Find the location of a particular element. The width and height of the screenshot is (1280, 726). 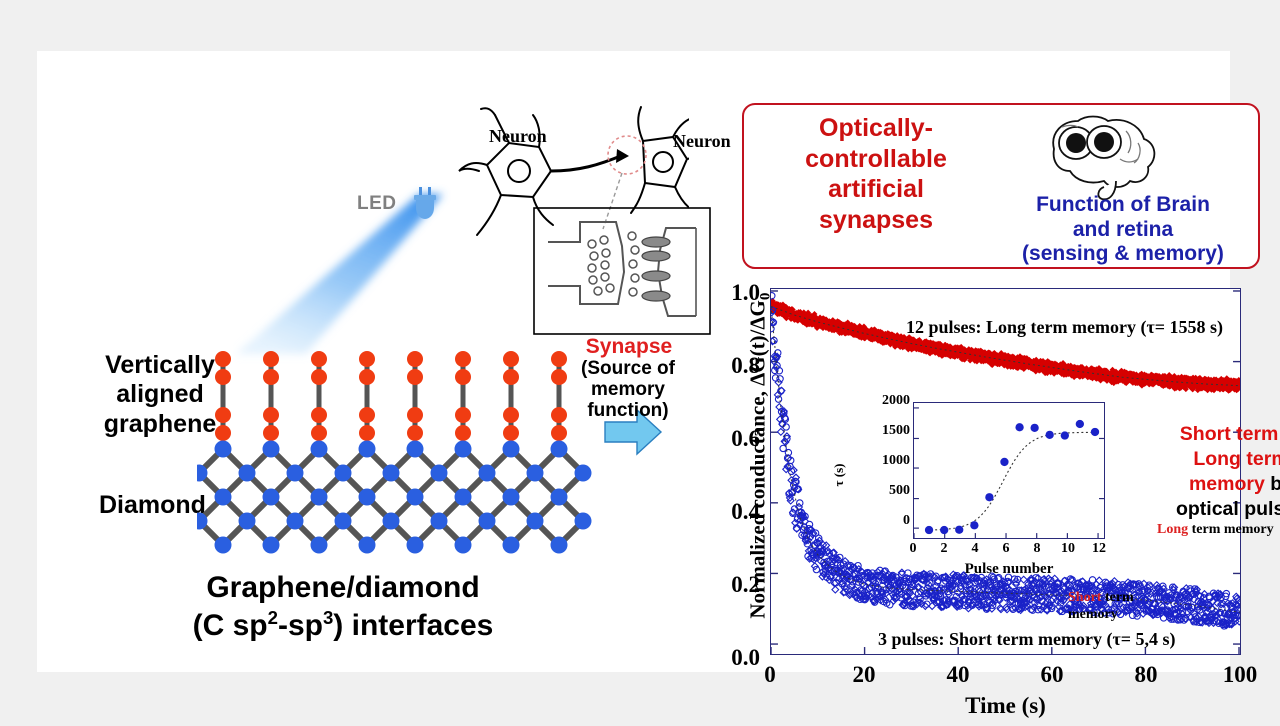

synapse-label: Synapse is located at coordinates (629, 346).